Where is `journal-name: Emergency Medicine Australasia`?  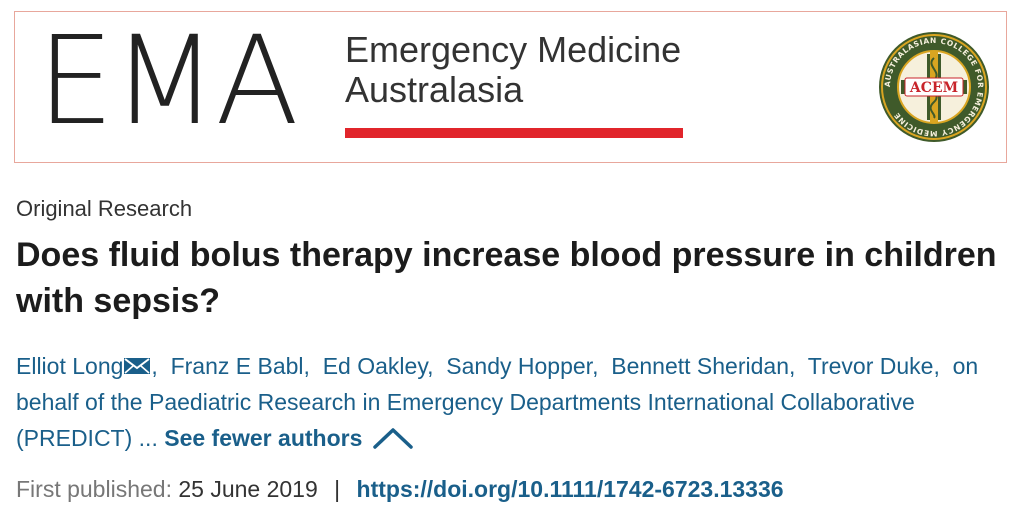
journal-name: Emergency Medicine Australasia is located at coordinates (513, 70).